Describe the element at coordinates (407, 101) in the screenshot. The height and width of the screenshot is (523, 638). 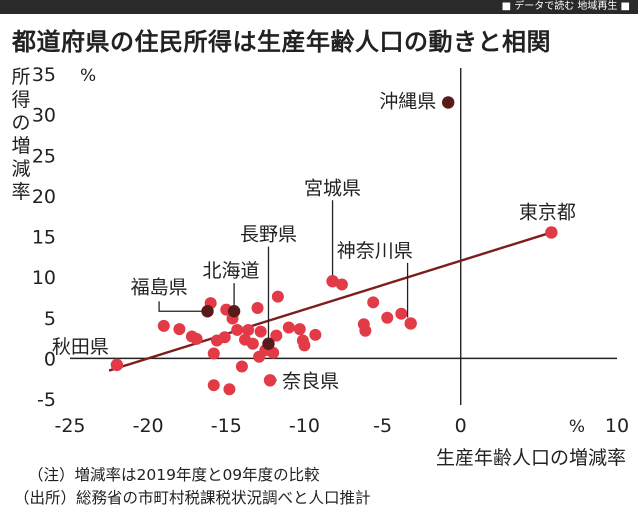
I see `point-label: 沖縄県` at that location.